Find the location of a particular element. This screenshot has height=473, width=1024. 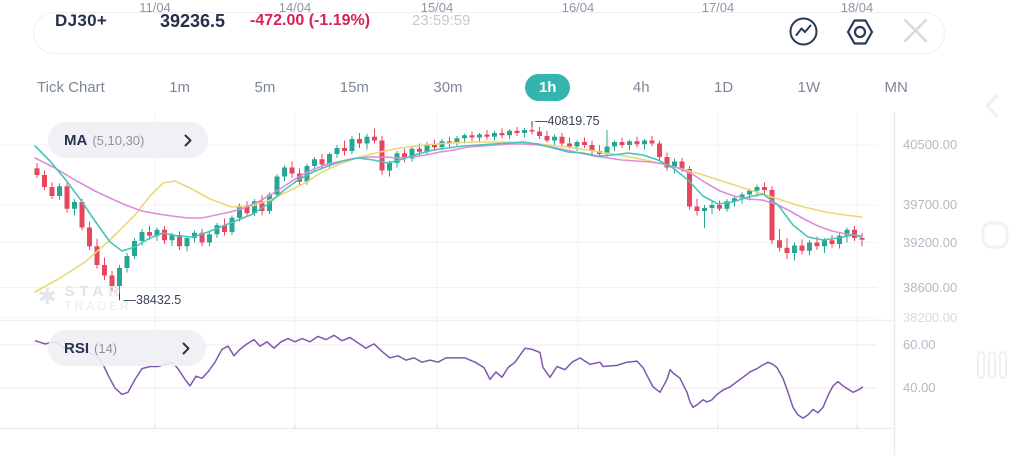

ma-indicator-badge: MA (5,10,30) is located at coordinates (128, 140).